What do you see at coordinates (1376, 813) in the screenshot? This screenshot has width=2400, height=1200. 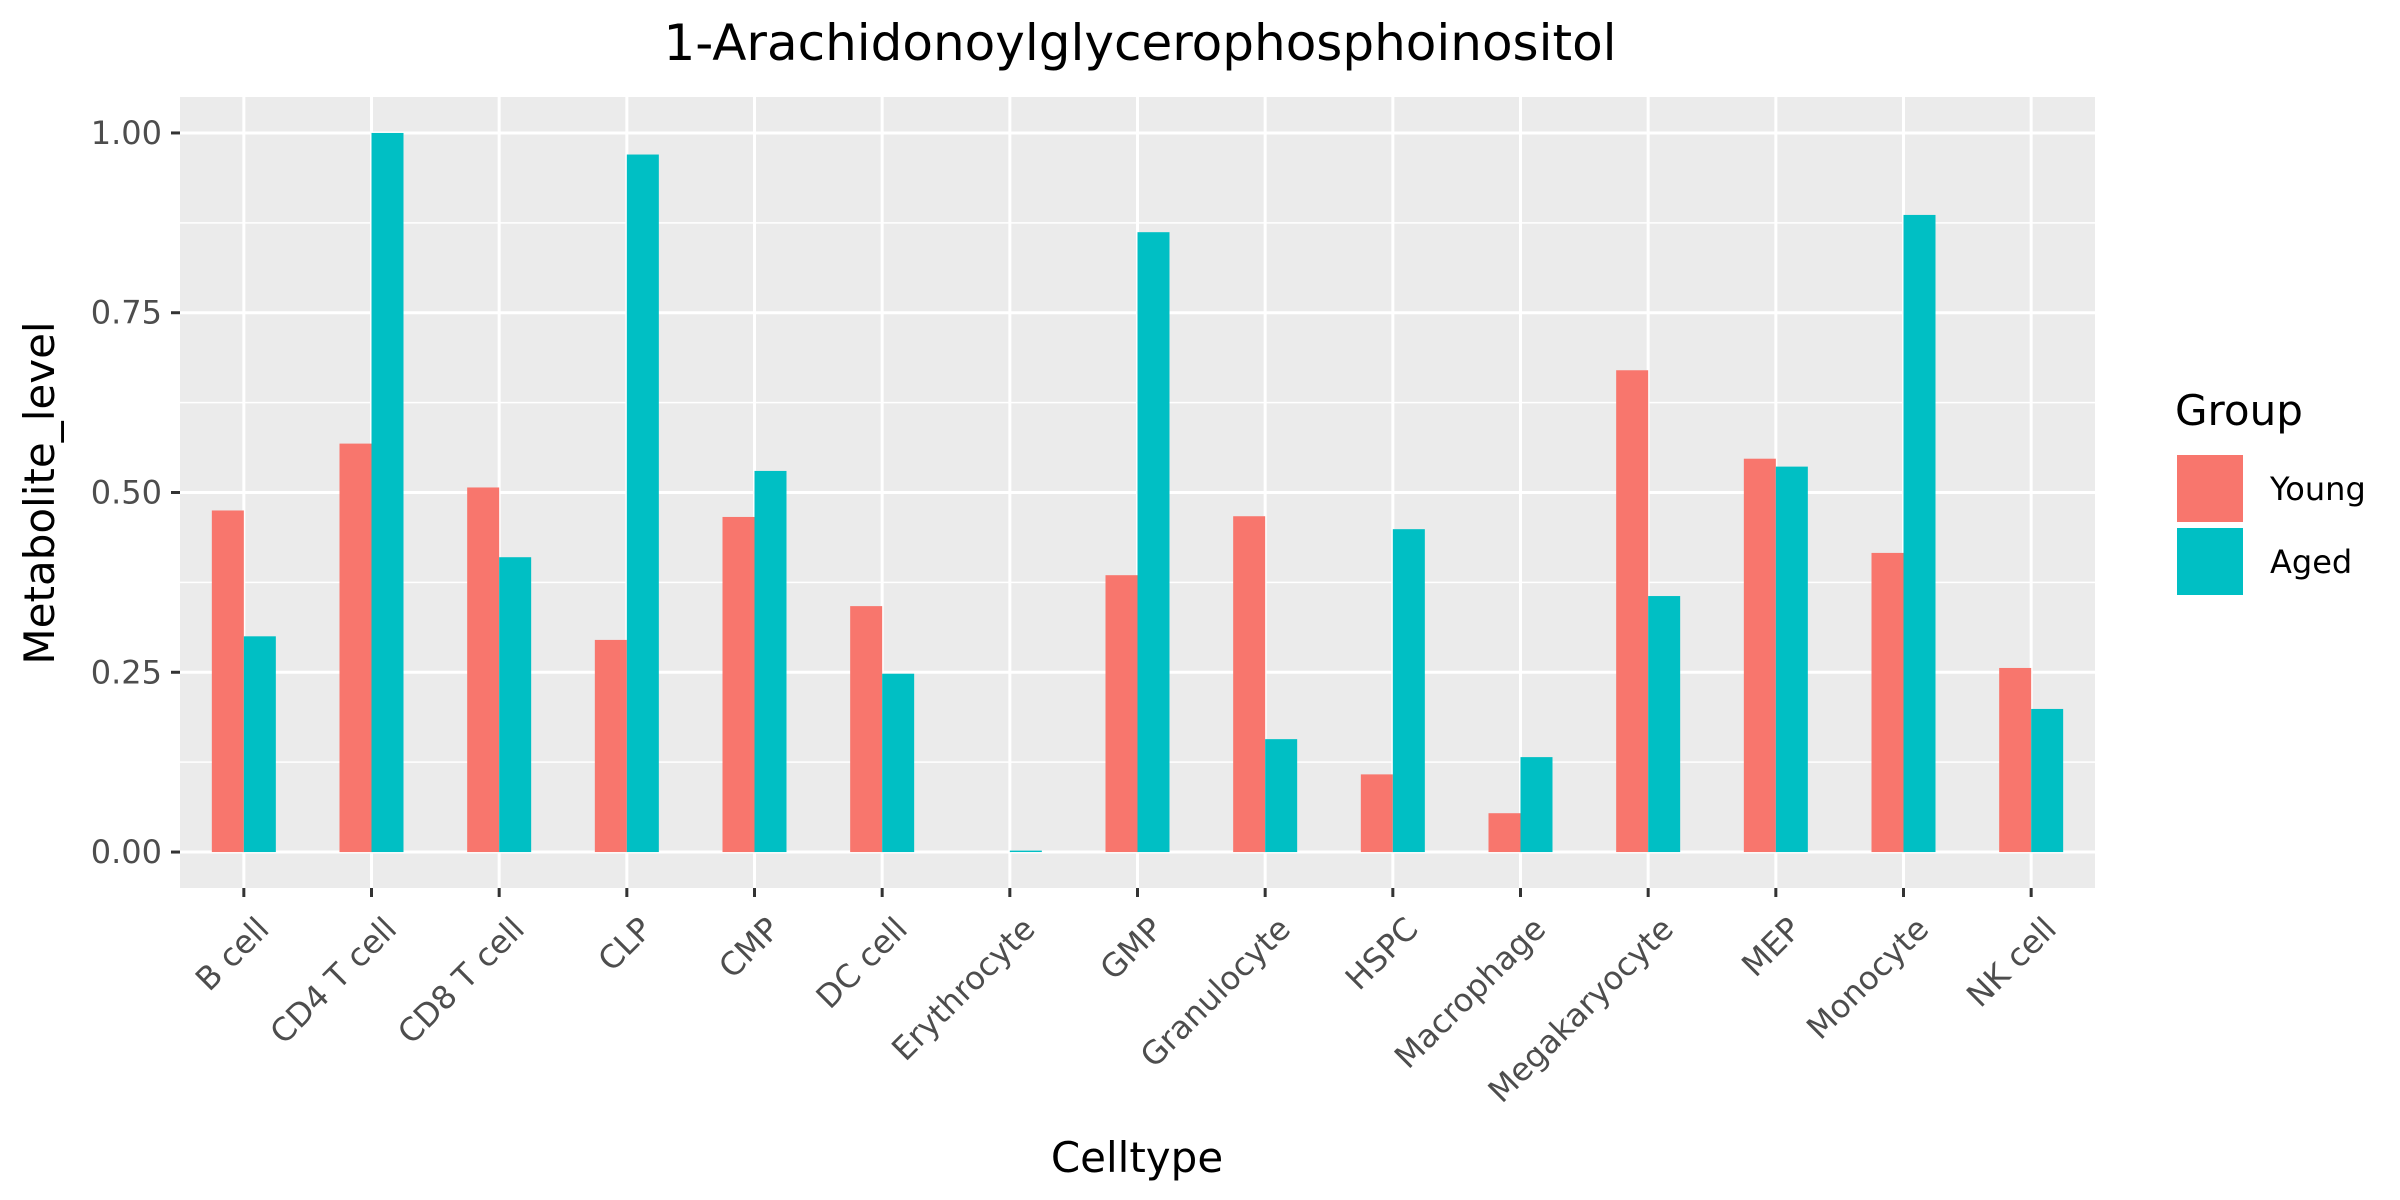 I see `bar-young-hspc` at bounding box center [1376, 813].